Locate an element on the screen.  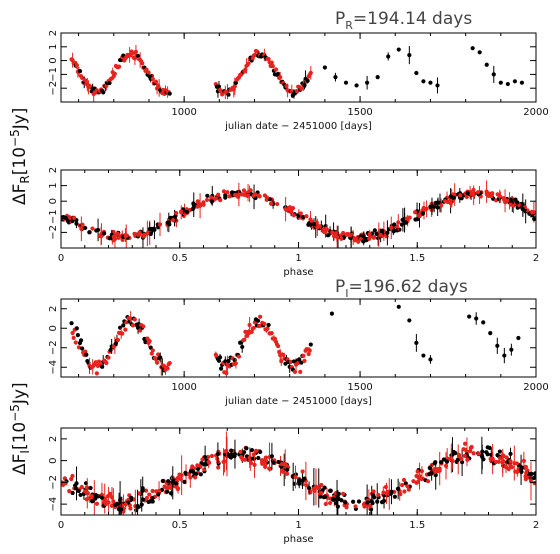
data-points is located at coordinates (298, 214).